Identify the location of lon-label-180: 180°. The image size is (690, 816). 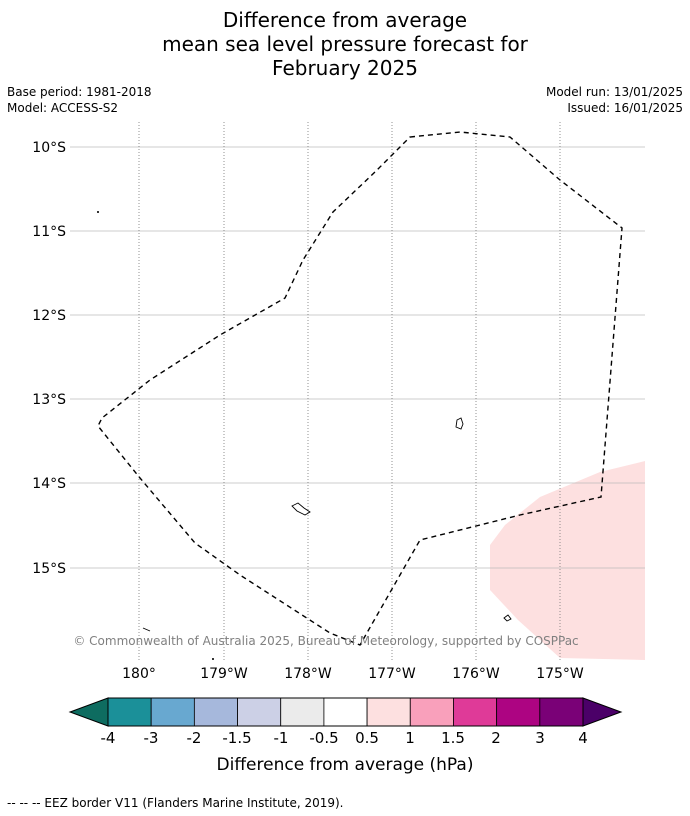
(139, 674).